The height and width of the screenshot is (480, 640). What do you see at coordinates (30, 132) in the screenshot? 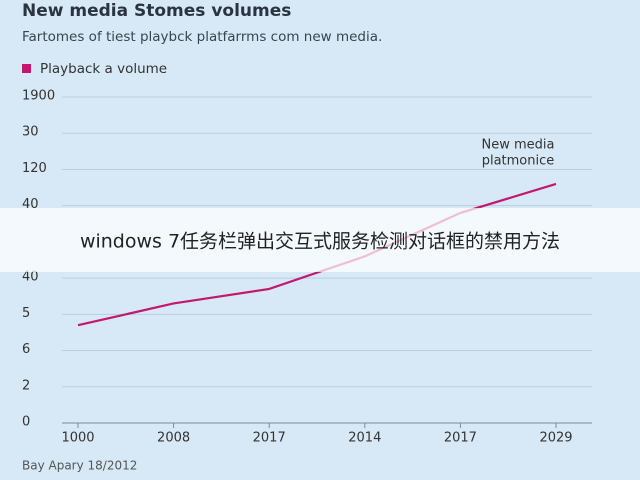
I see `y-tick-label: 30` at bounding box center [30, 132].